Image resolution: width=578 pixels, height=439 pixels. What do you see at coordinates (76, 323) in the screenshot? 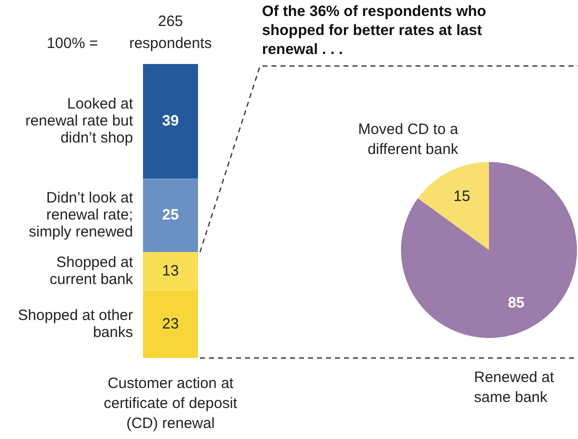
I see `series-label: Shopped at other banks` at bounding box center [76, 323].